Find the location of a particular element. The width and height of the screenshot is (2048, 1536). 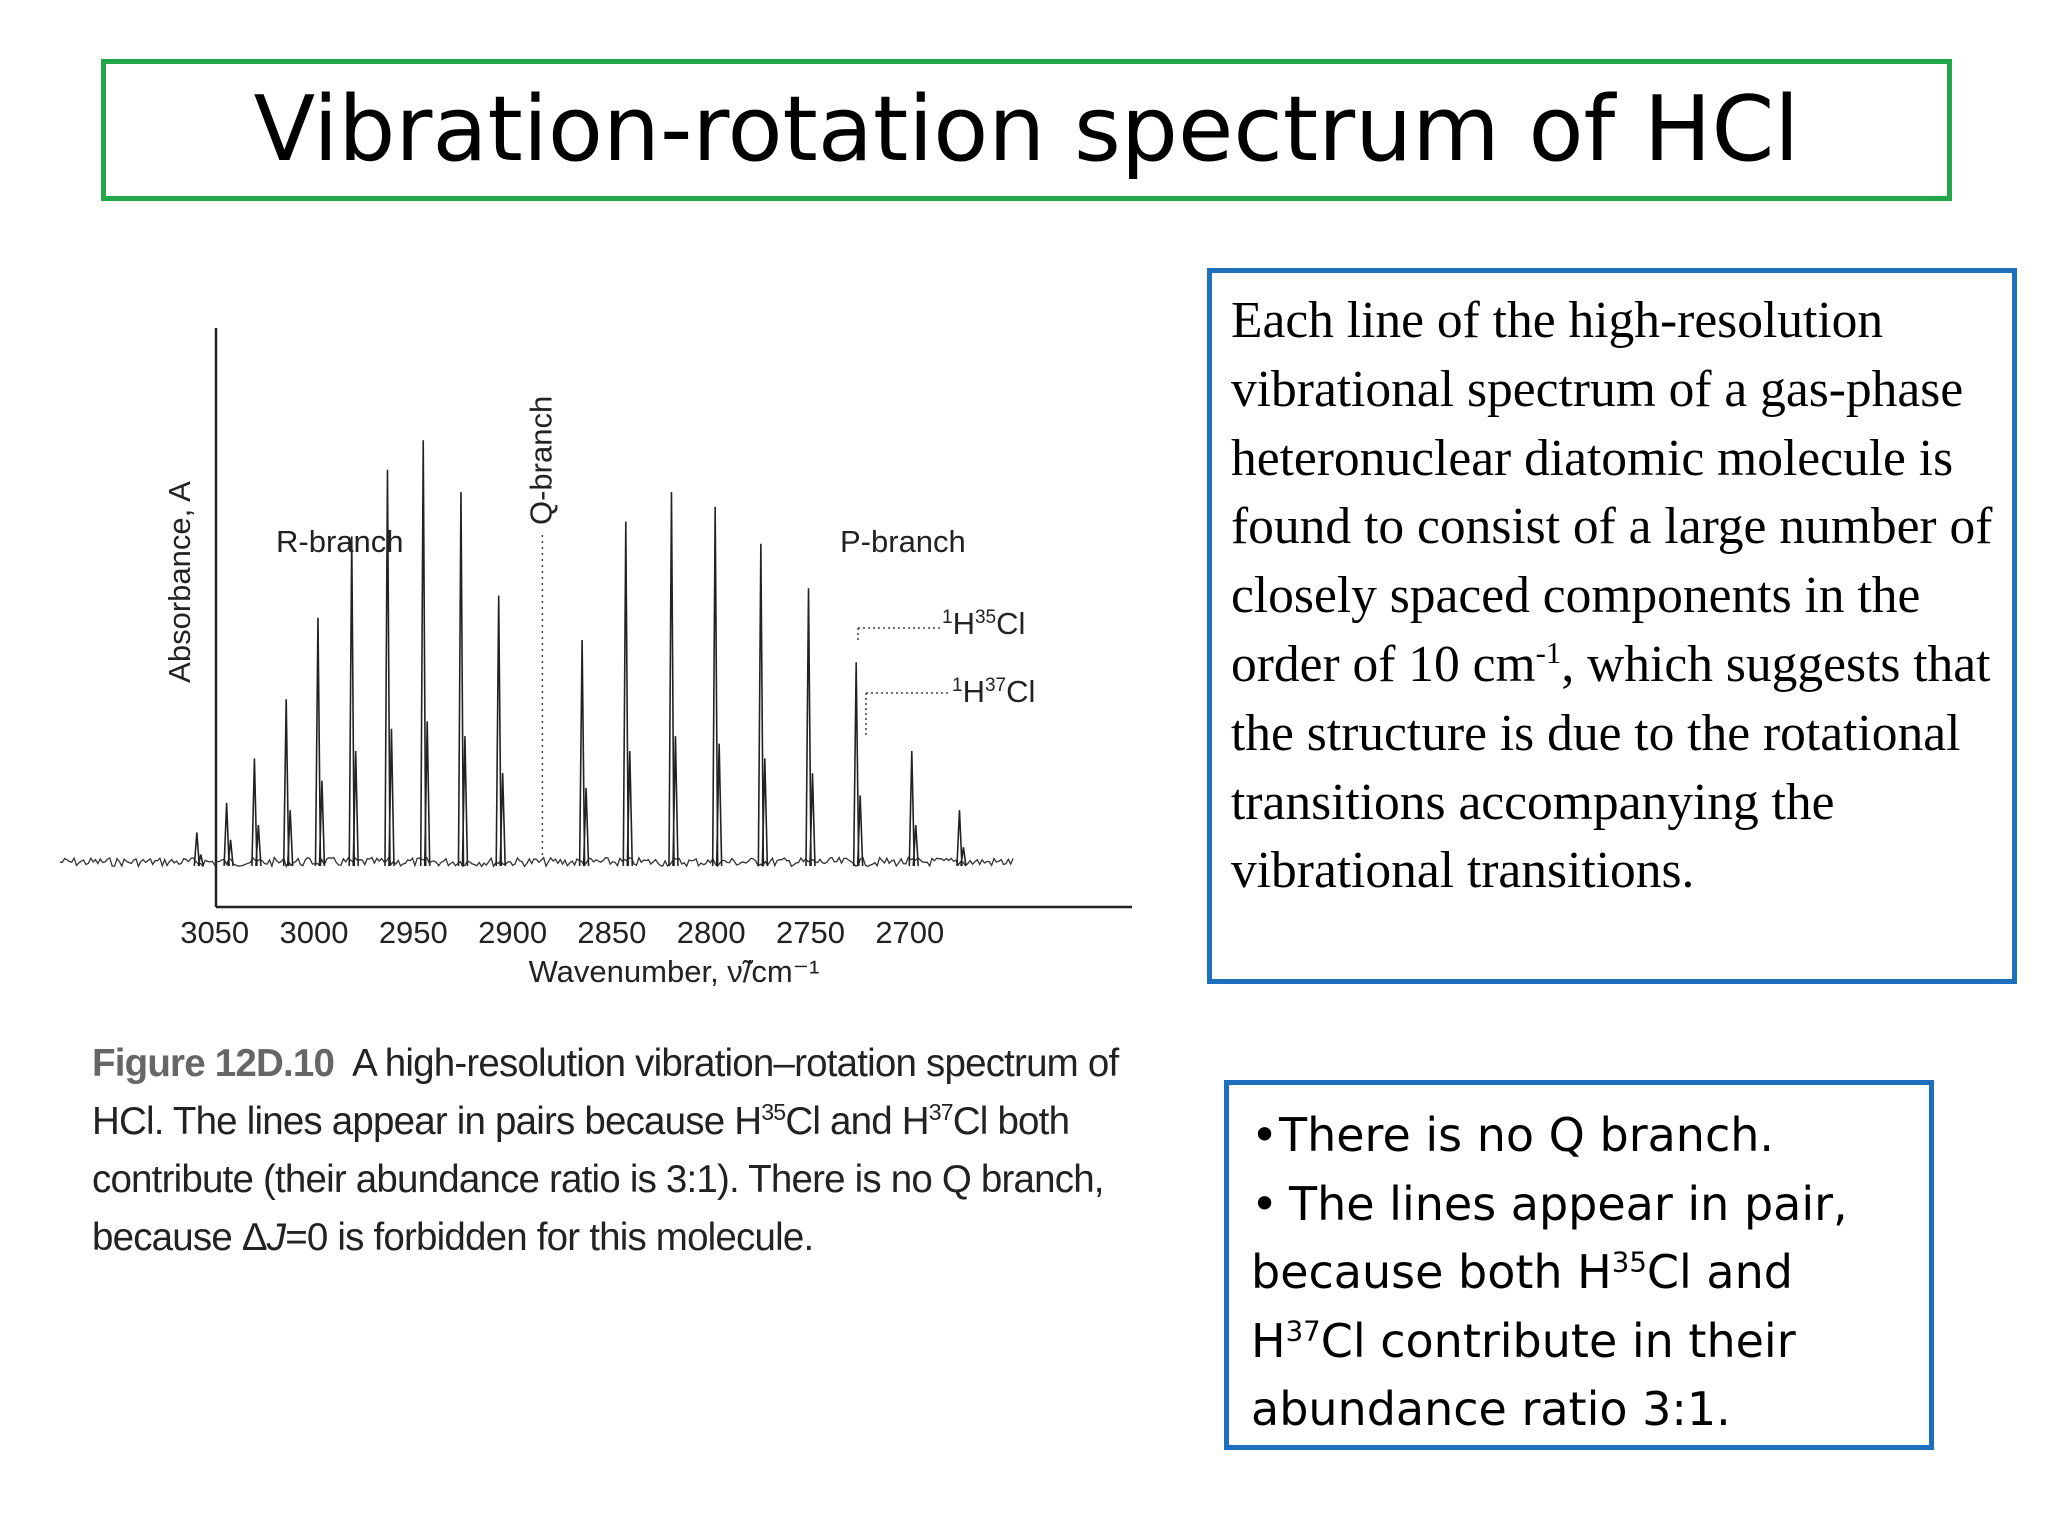

note-item: •There is no Q branch. is located at coordinates (1585, 1135).